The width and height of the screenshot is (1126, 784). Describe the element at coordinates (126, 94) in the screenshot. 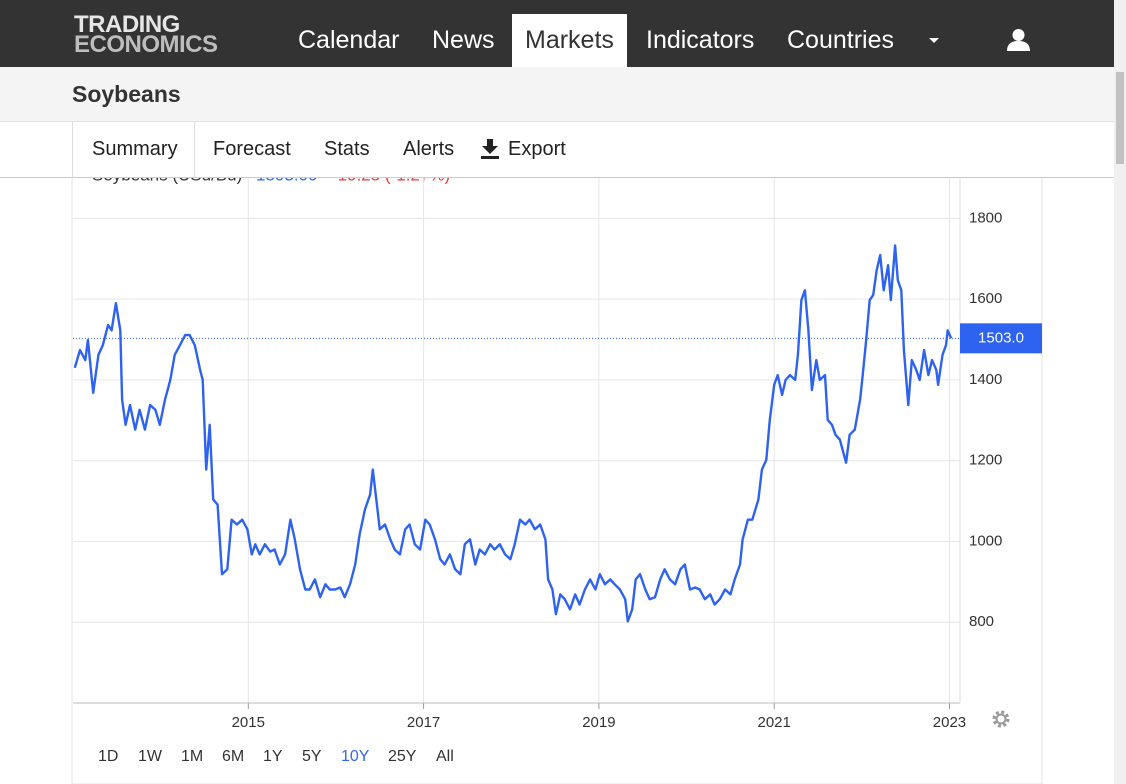

I see `page-title: Soybeans` at that location.